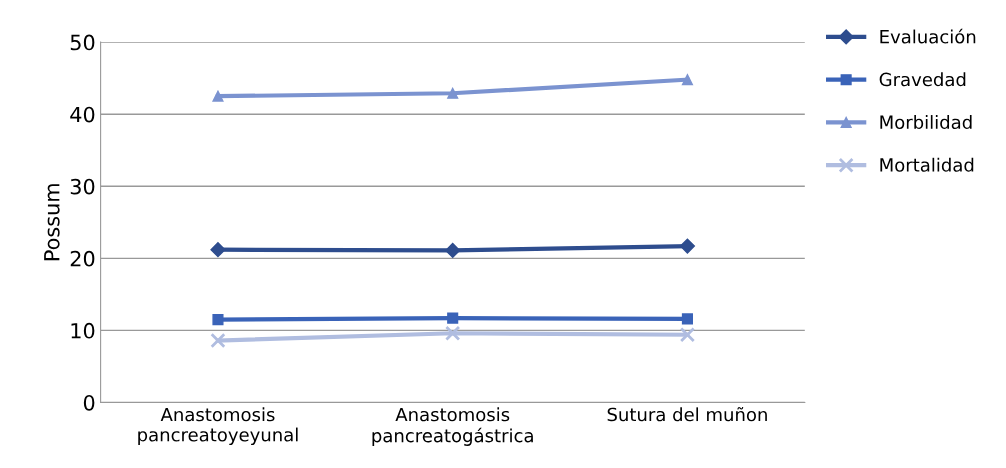 The width and height of the screenshot is (1006, 468). Describe the element at coordinates (922, 79) in the screenshot. I see `legend-label: Gravedad` at that location.